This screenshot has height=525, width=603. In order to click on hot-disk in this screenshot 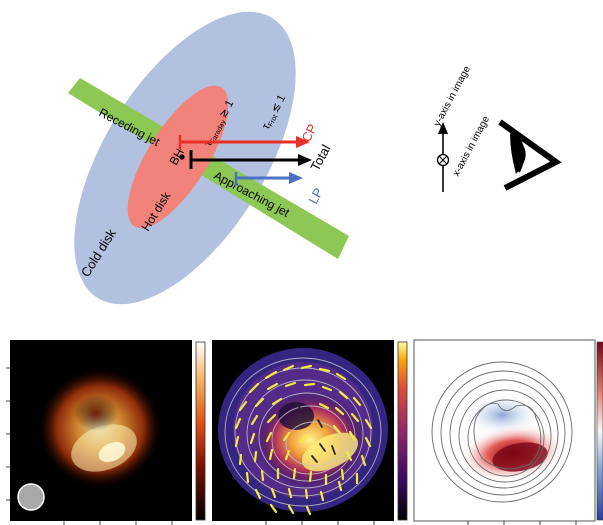, I will do `click(178, 157)`.